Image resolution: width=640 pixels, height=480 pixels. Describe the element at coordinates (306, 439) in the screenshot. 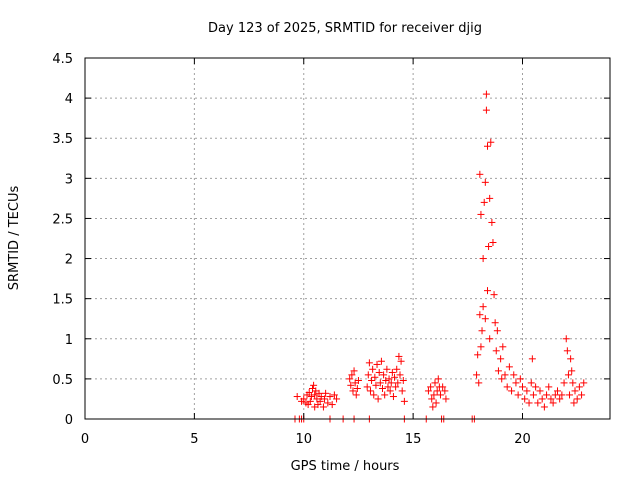

I see `x-tick-labels: 0 5 10 15 20` at that location.